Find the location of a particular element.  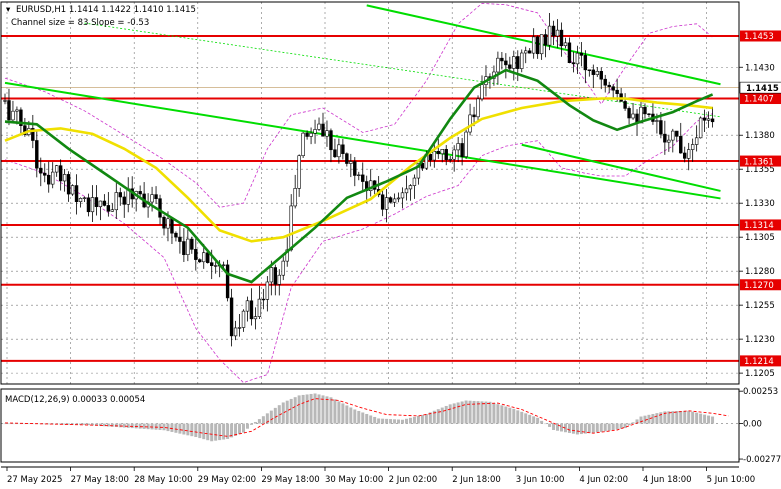

time-tick-label: 4 Jun 02:00 is located at coordinates (603, 480).